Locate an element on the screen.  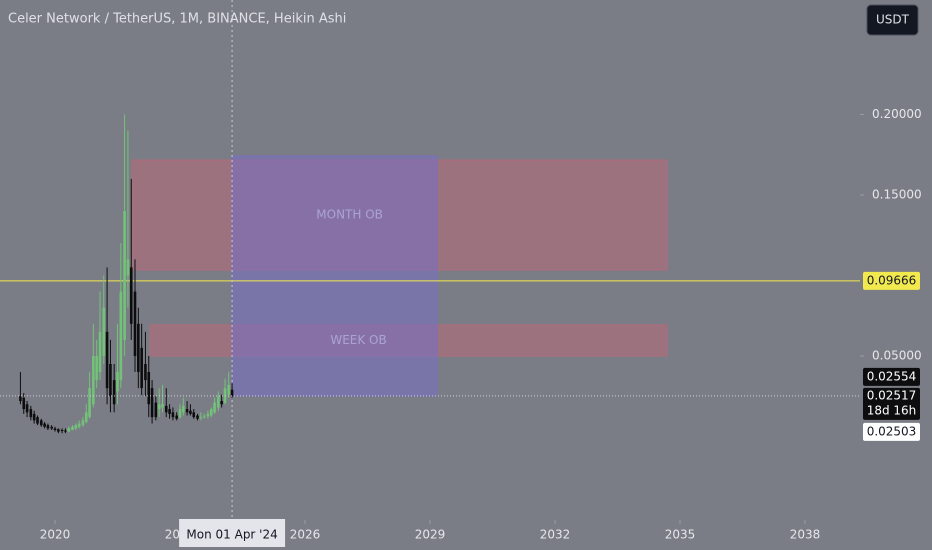
x-tick-label: 2026 is located at coordinates (305, 535).